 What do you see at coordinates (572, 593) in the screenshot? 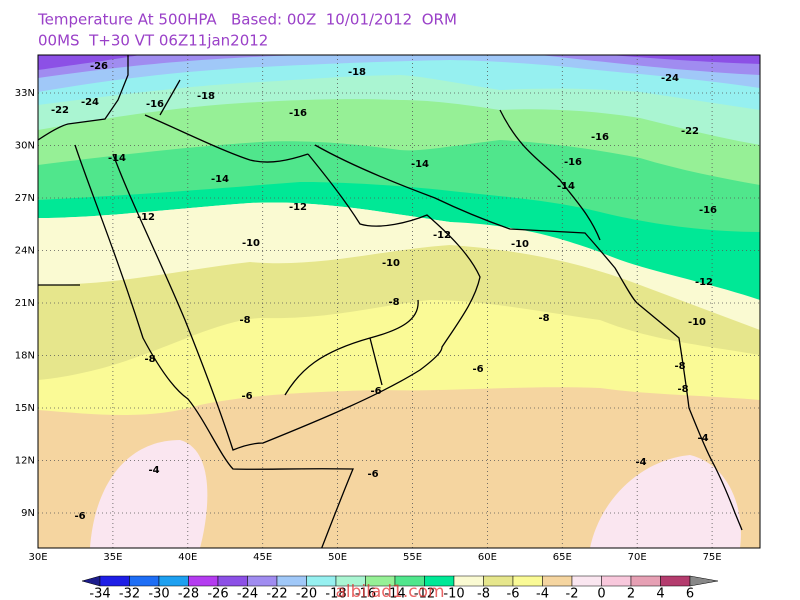
I see `colorbar-label: -2` at bounding box center [572, 593].